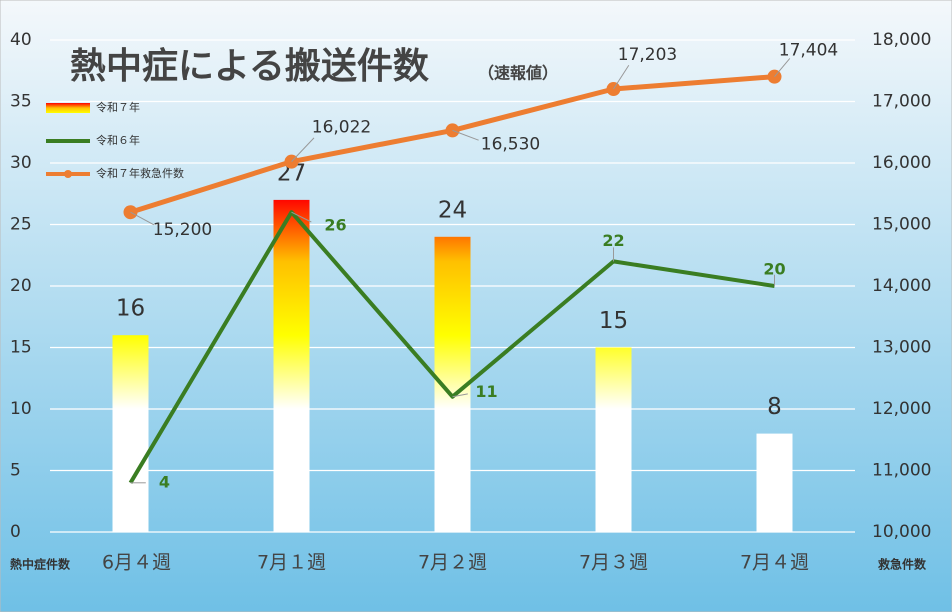  What do you see at coordinates (118, 140) in the screenshot?
I see `legend-label: 令和６年` at bounding box center [118, 140].